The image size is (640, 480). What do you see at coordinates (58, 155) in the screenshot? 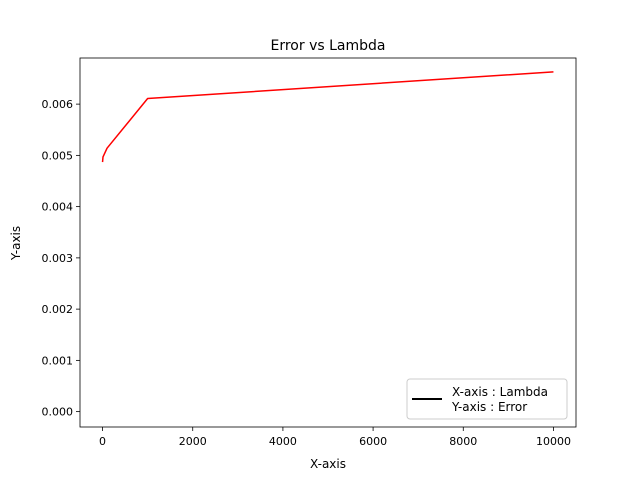
I see `y-tick-label: 0.005` at bounding box center [58, 155].